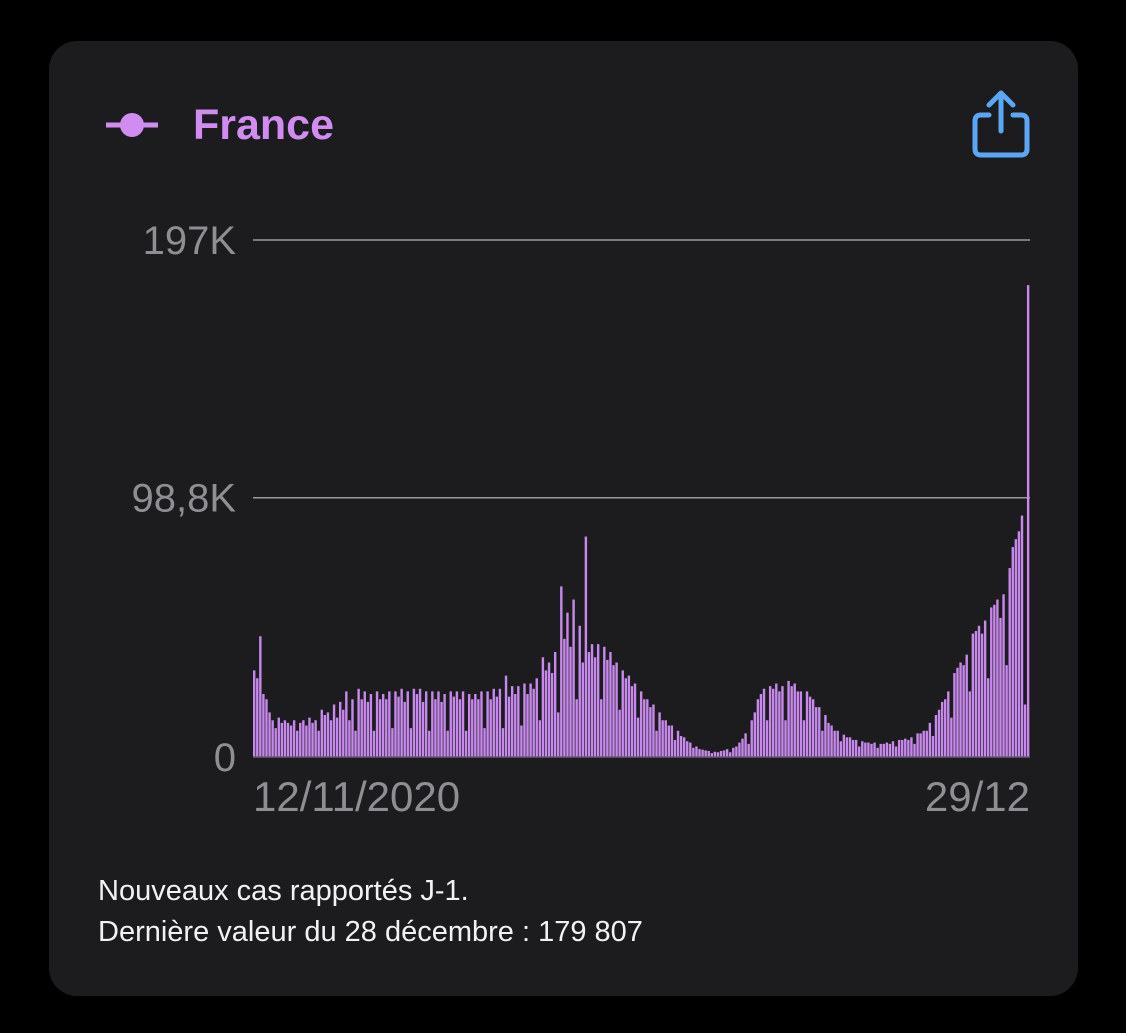 This screenshot has height=1033, width=1126. What do you see at coordinates (283, 891) in the screenshot?
I see `caption-line-1: Nouveaux cas rapportés J-1.` at bounding box center [283, 891].